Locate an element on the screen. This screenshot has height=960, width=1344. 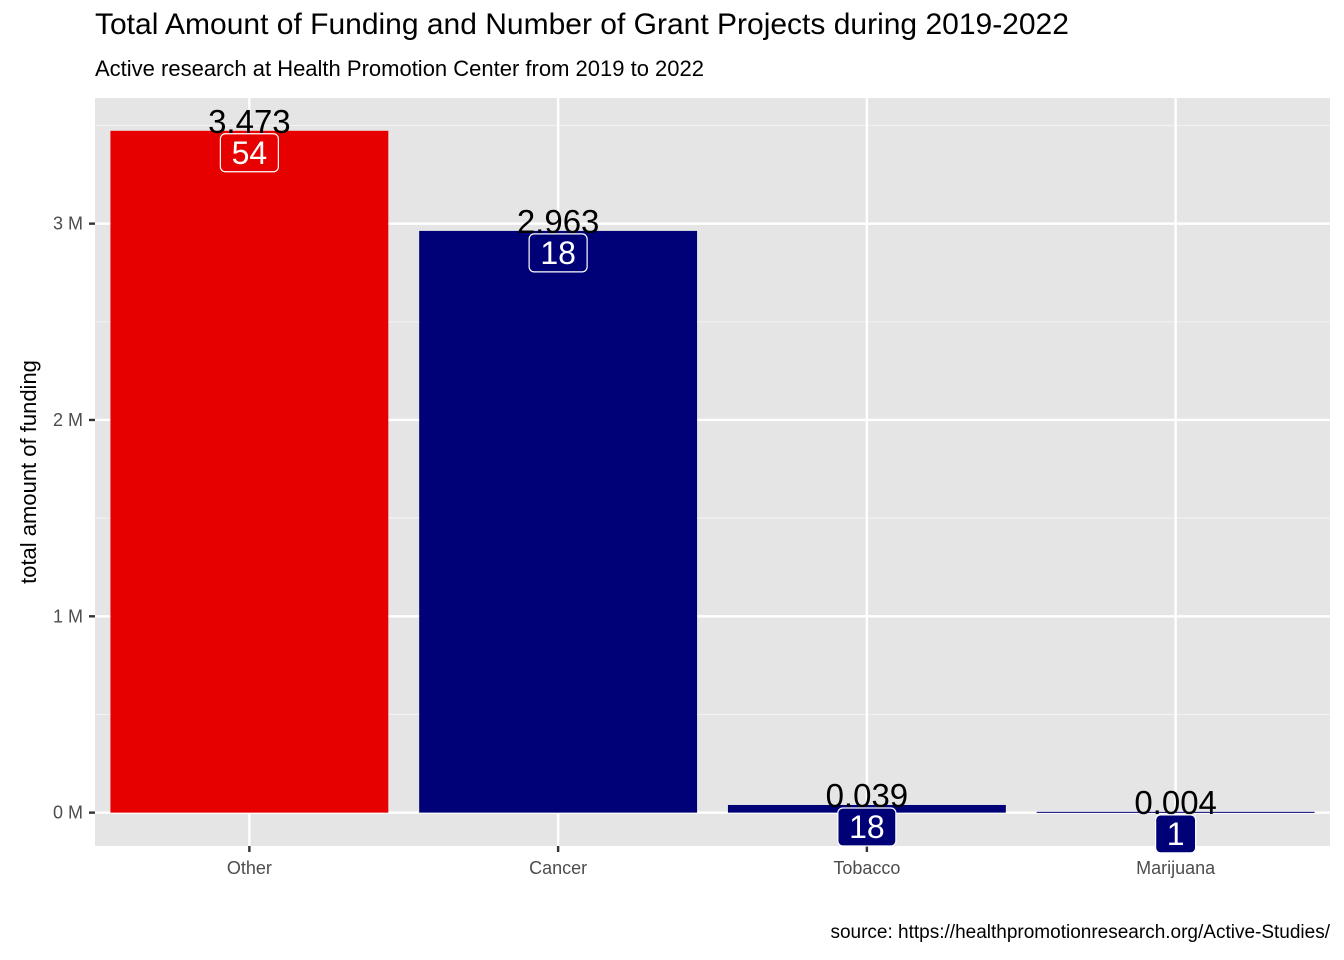
y-tick-label: 0 M is located at coordinates (68, 813).